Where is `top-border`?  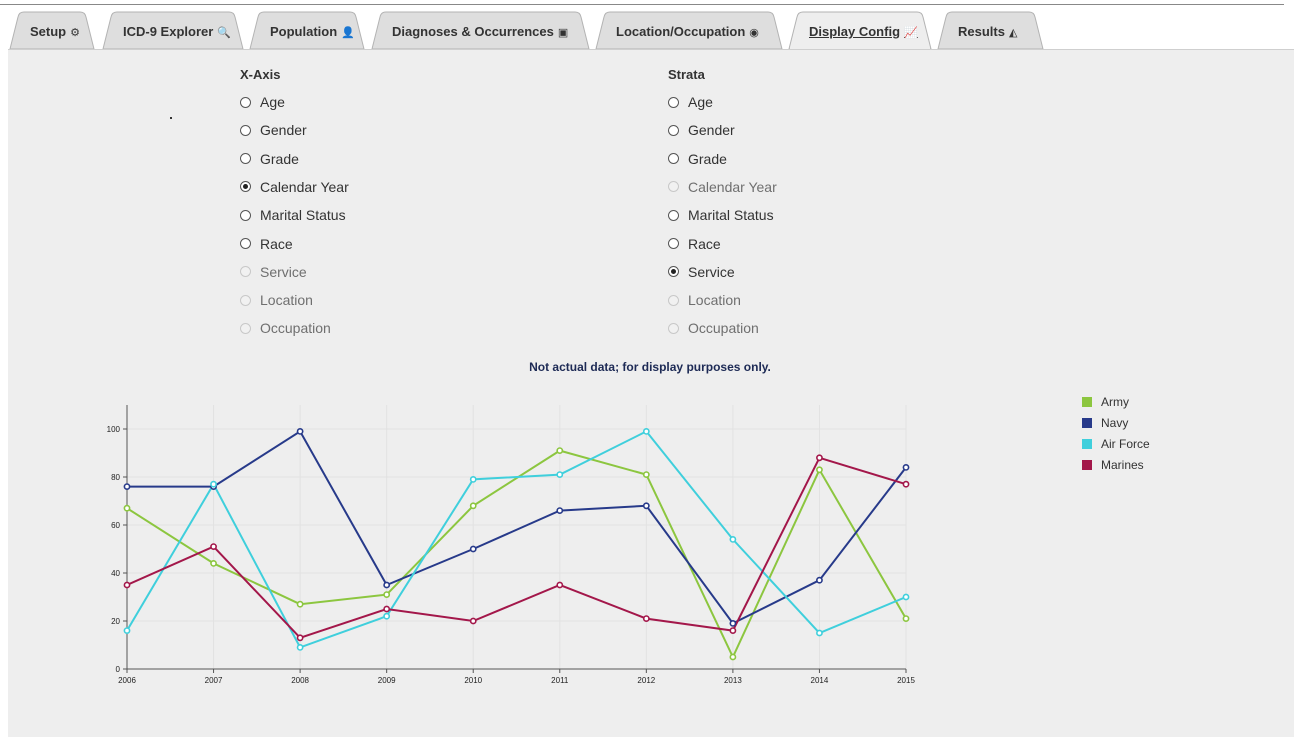
top-border is located at coordinates (642, 4).